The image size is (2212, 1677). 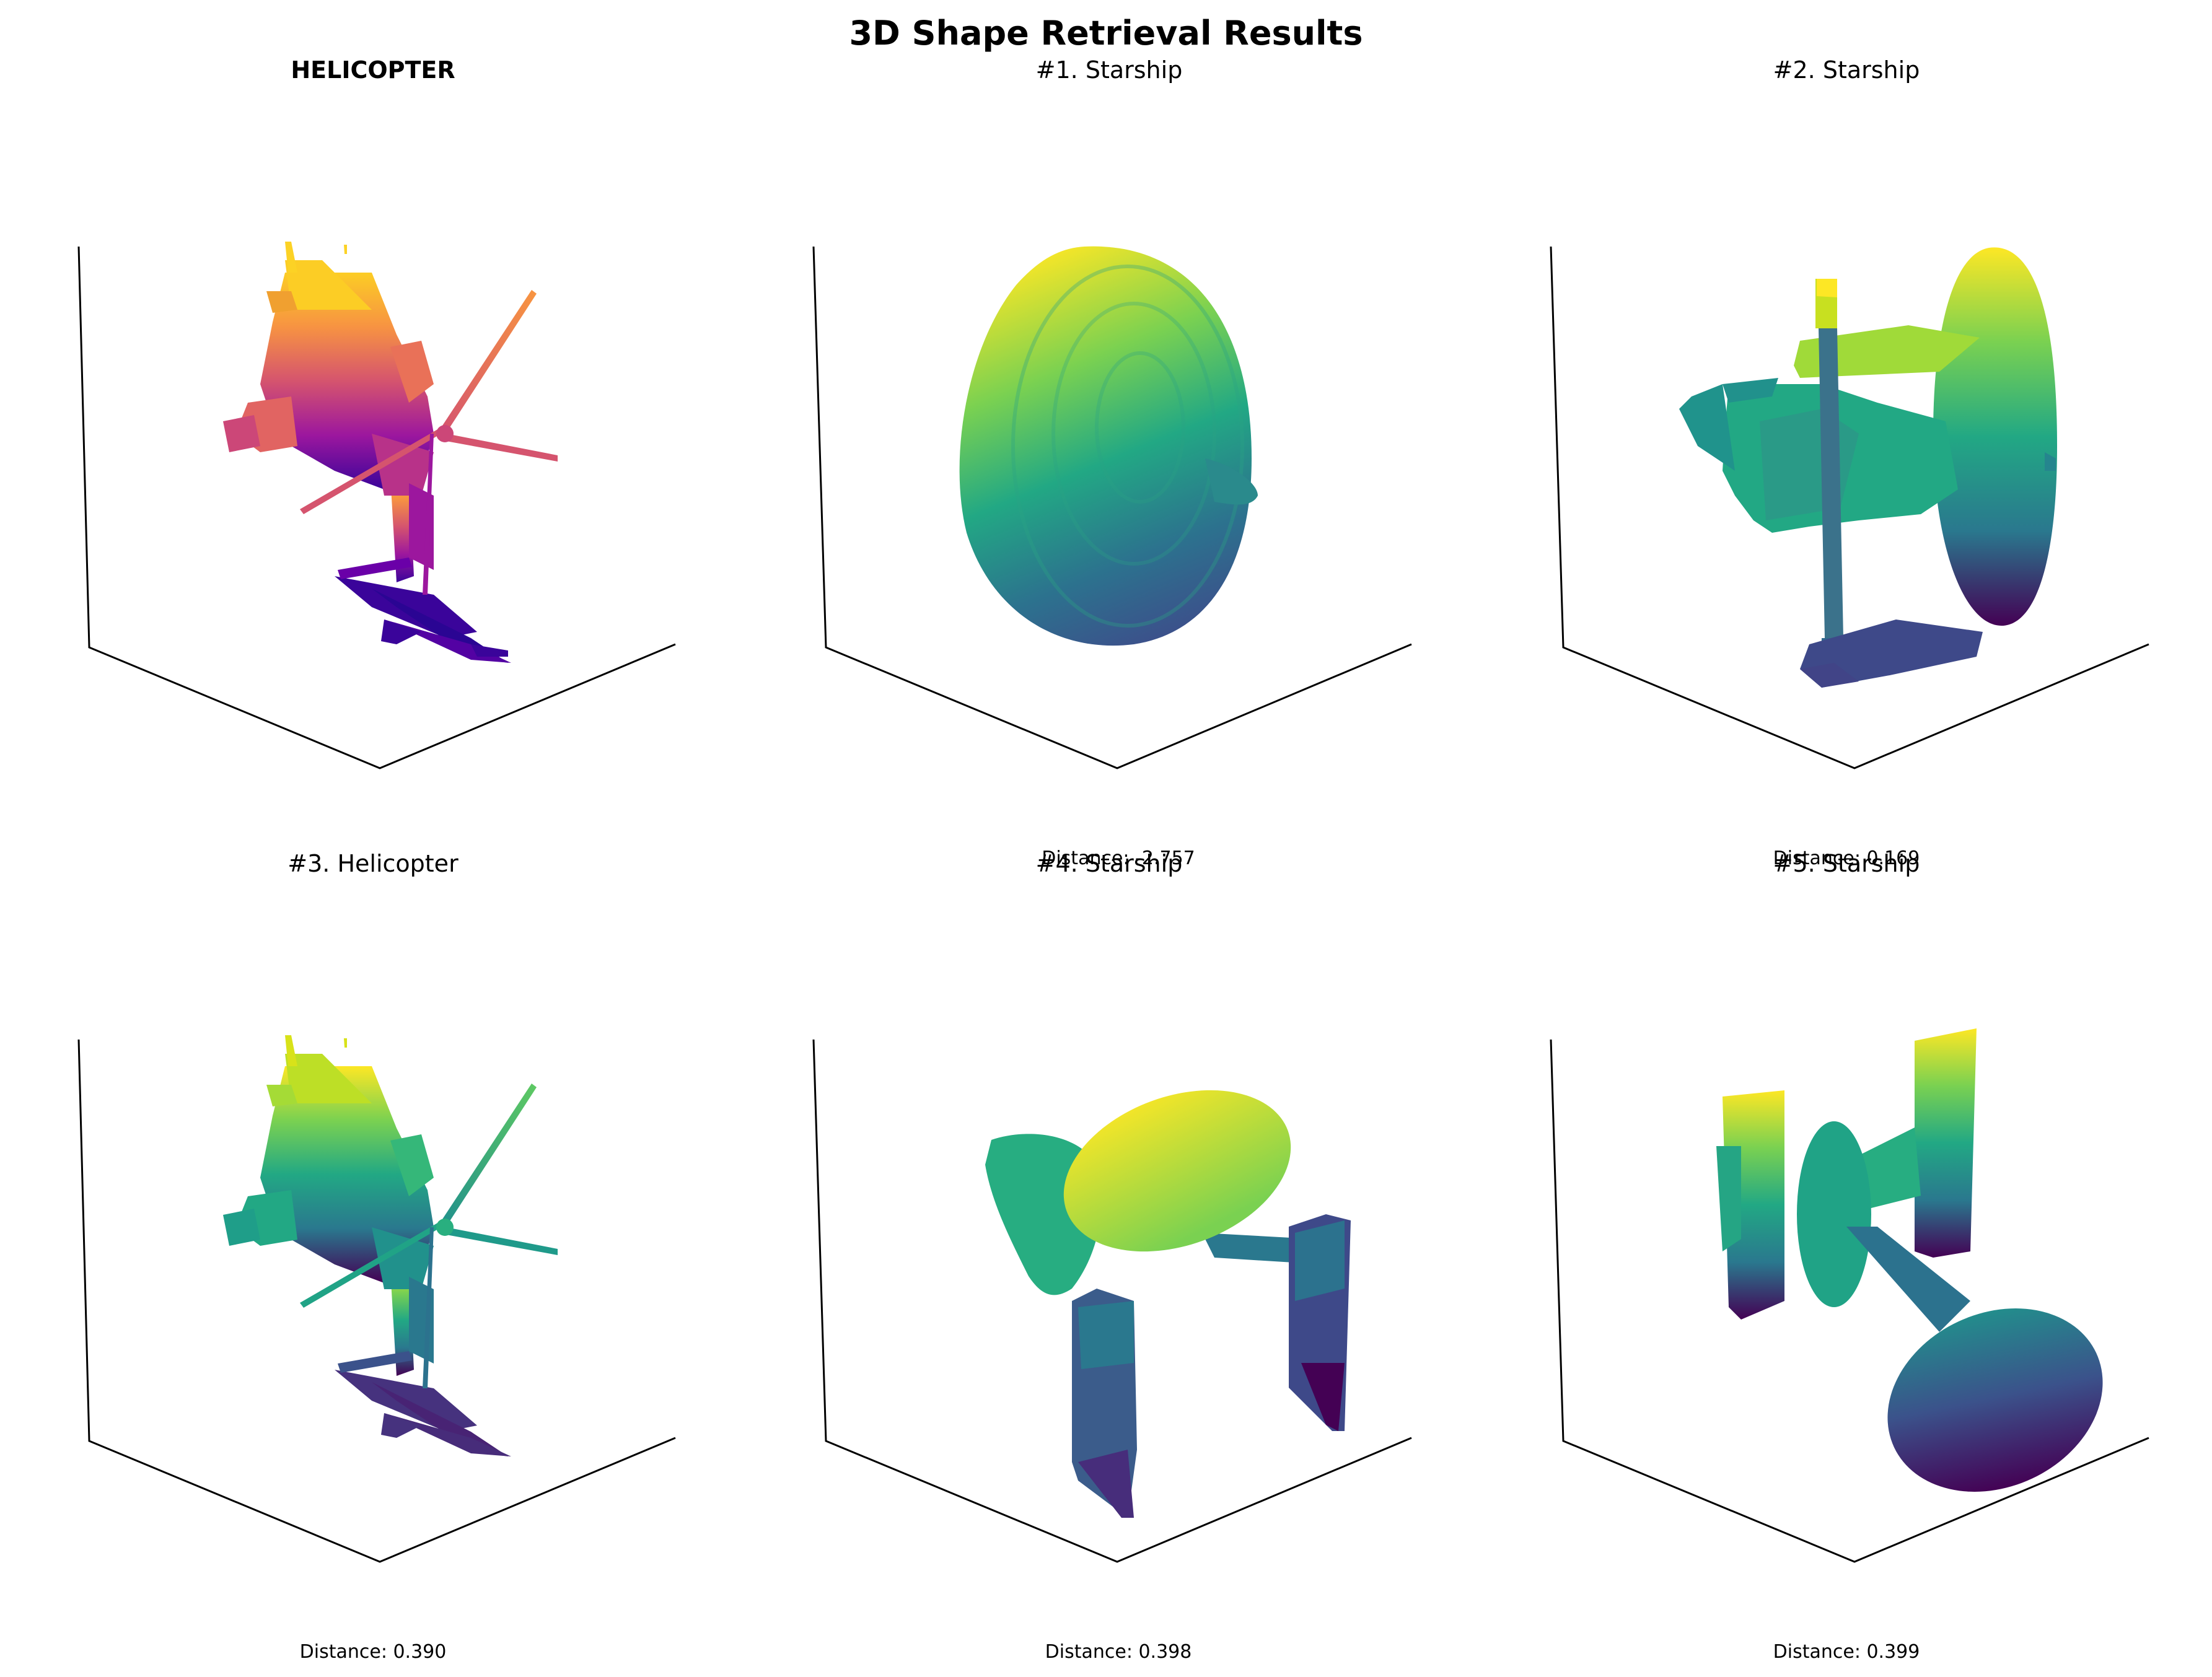 I want to click on result-5-title: #5. Starship, so click(x=1846, y=863).